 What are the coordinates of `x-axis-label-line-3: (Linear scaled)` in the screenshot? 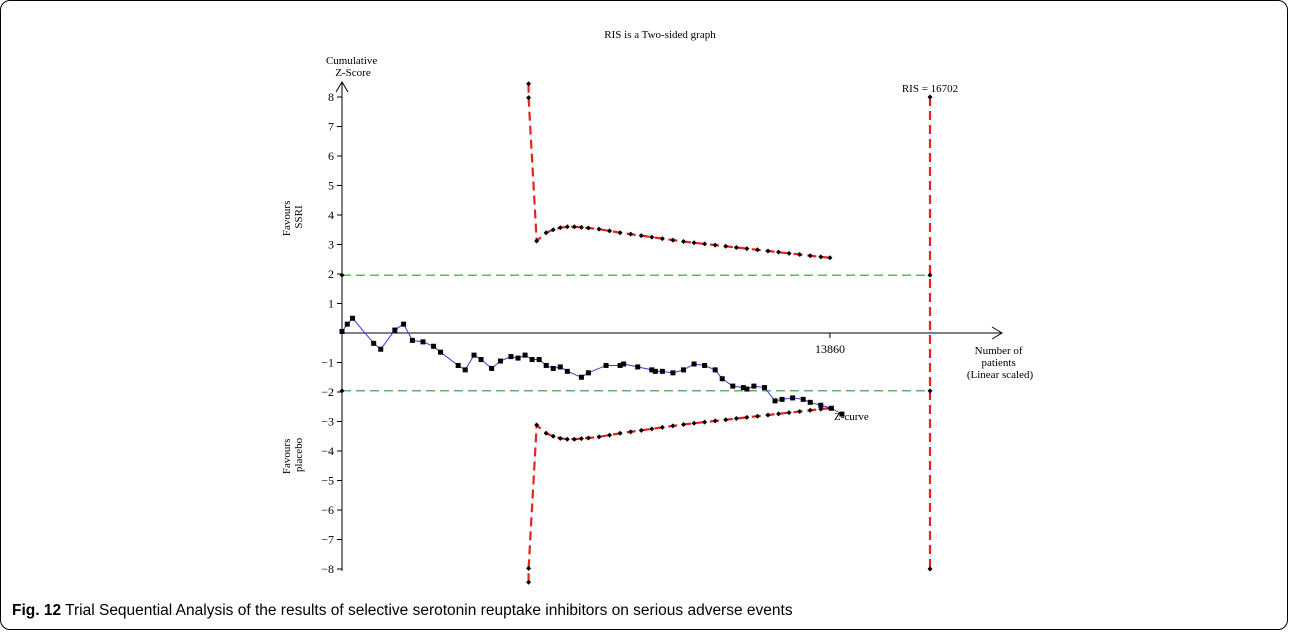 It's located at (1000, 375).